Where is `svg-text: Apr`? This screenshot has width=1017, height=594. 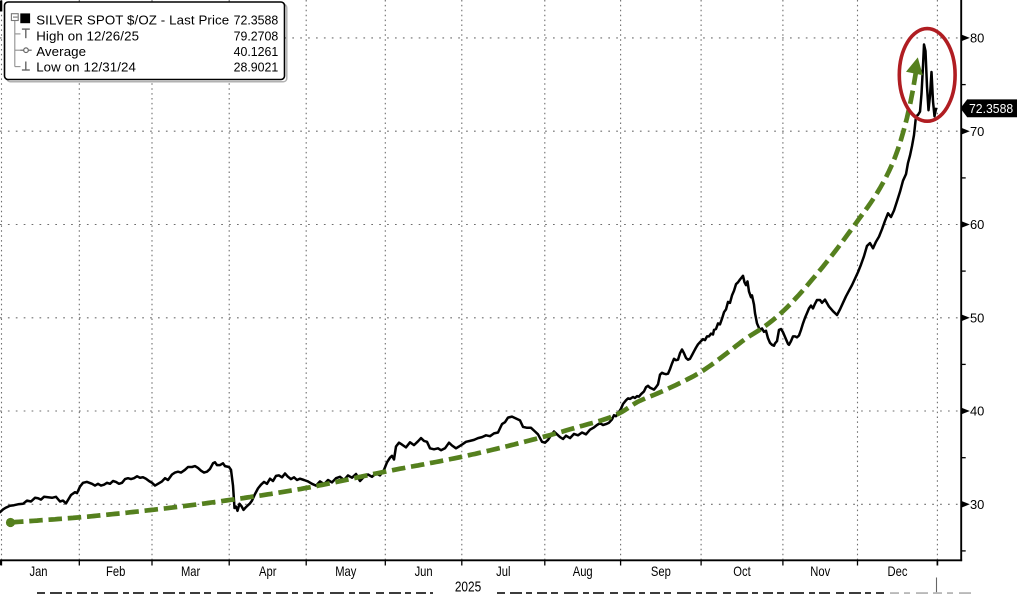 svg-text: Apr is located at coordinates (268, 571).